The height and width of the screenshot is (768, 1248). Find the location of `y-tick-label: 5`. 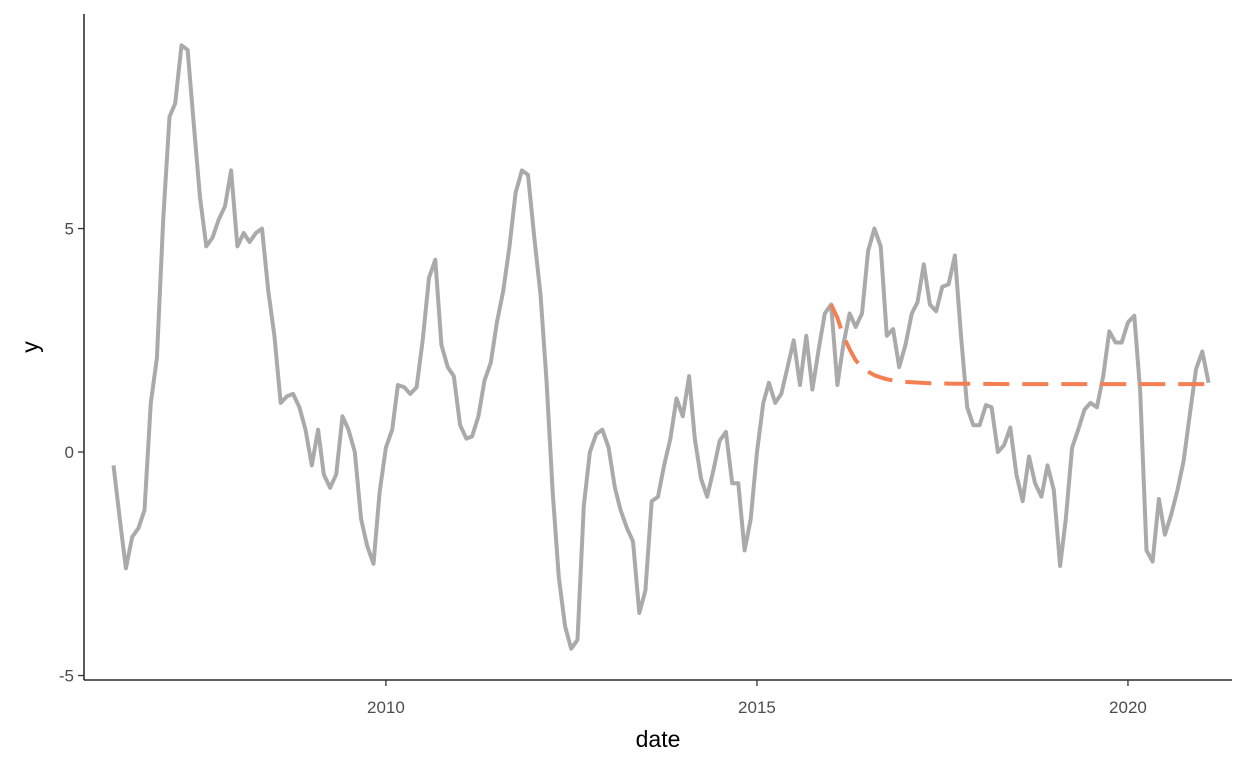

y-tick-label: 5 is located at coordinates (69, 229).